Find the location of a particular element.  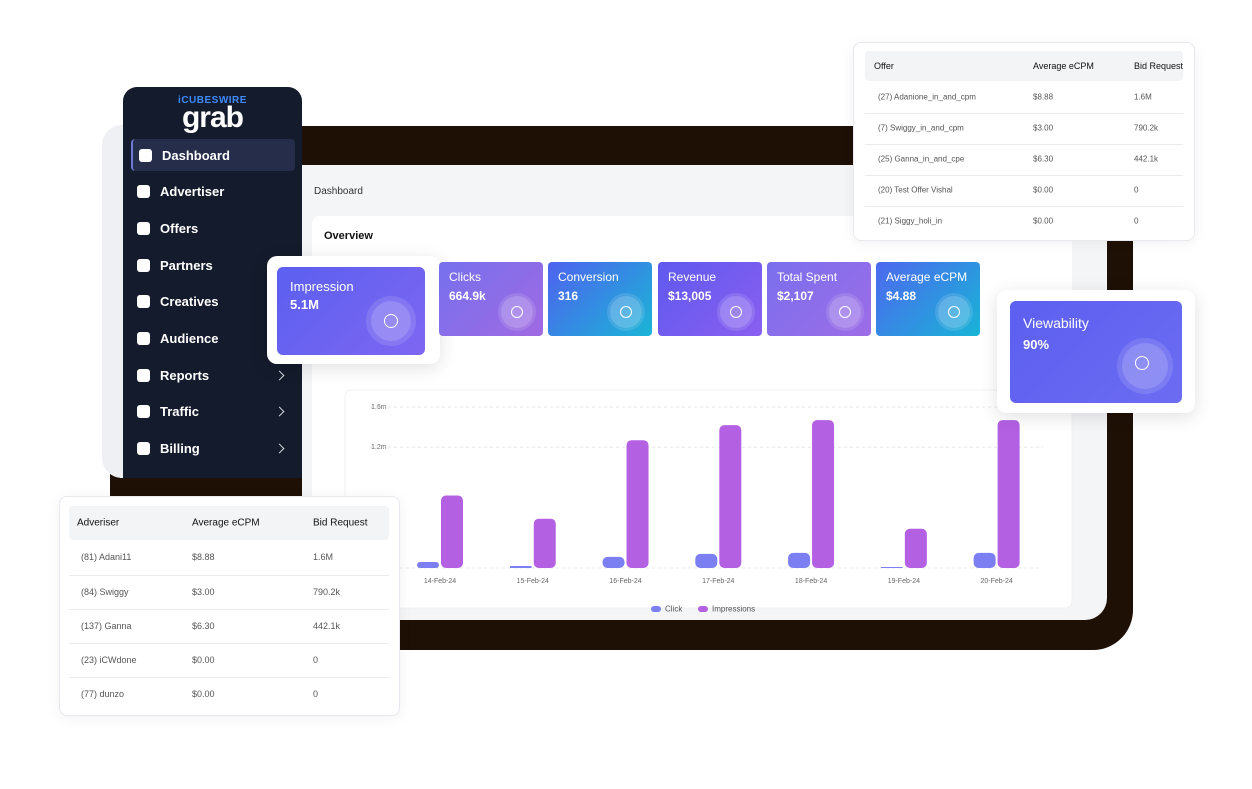

stat-card: Conversion 316 is located at coordinates (600, 299).